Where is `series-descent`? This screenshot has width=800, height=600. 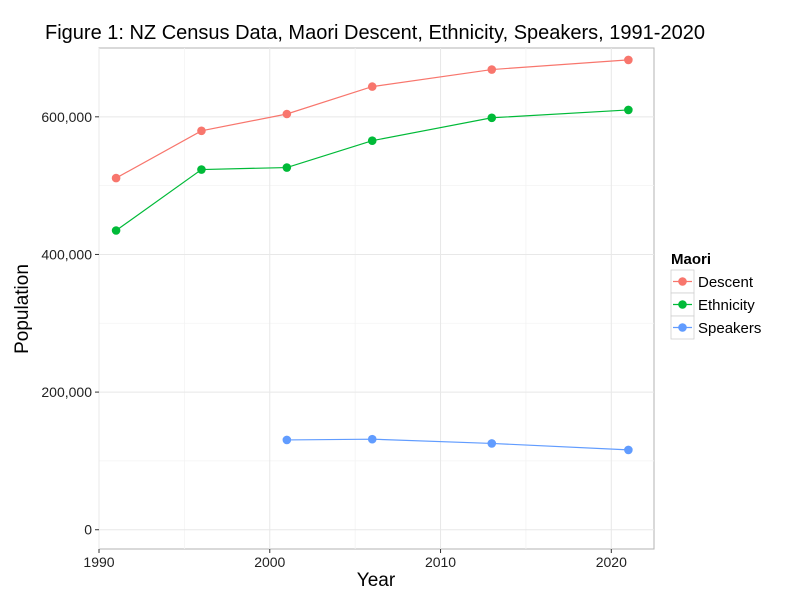 series-descent is located at coordinates (372, 119).